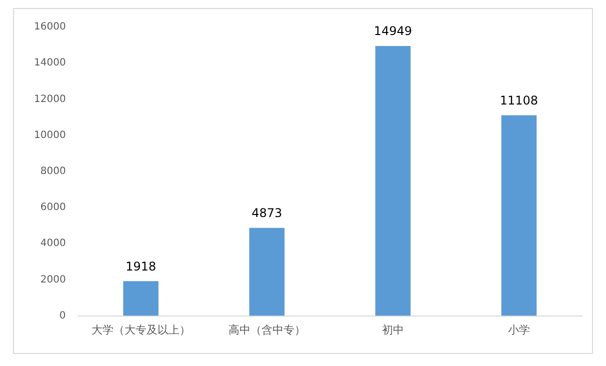  What do you see at coordinates (141, 266) in the screenshot?
I see `data-label: 1918` at bounding box center [141, 266].